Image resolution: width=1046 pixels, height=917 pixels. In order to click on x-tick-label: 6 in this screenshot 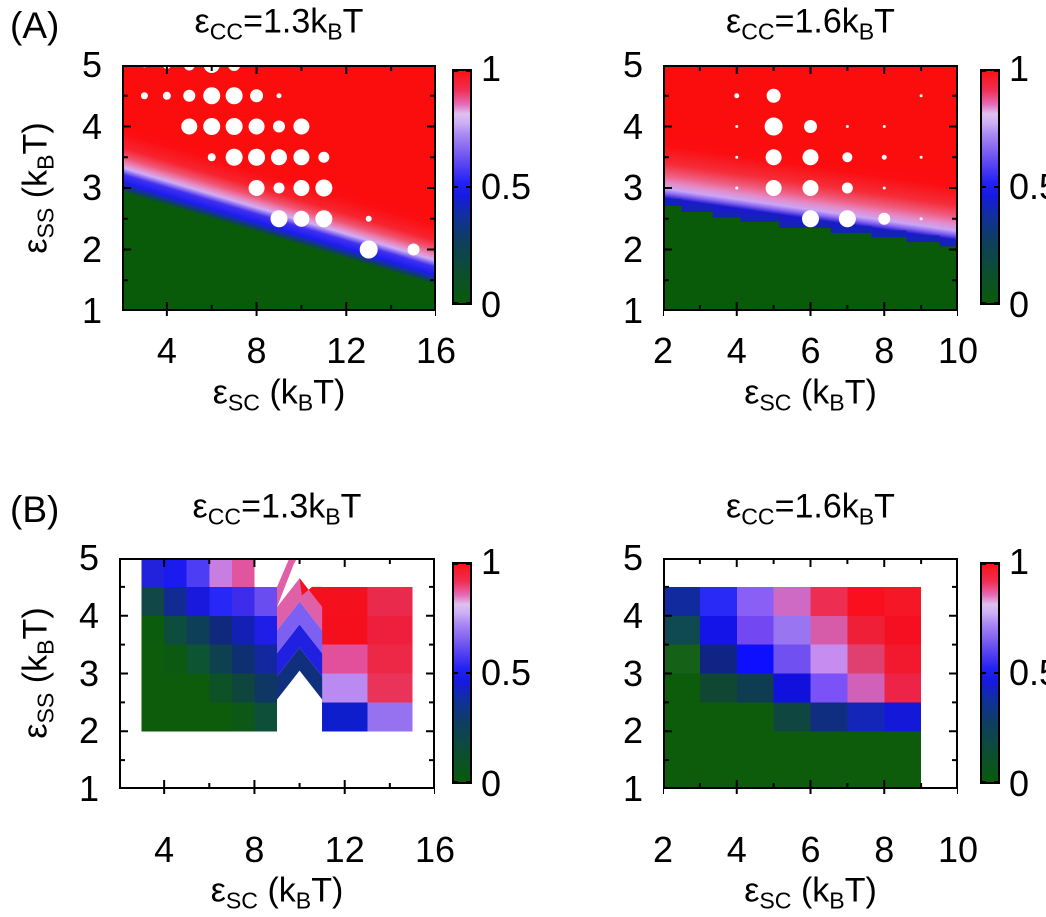, I will do `click(810, 350)`.